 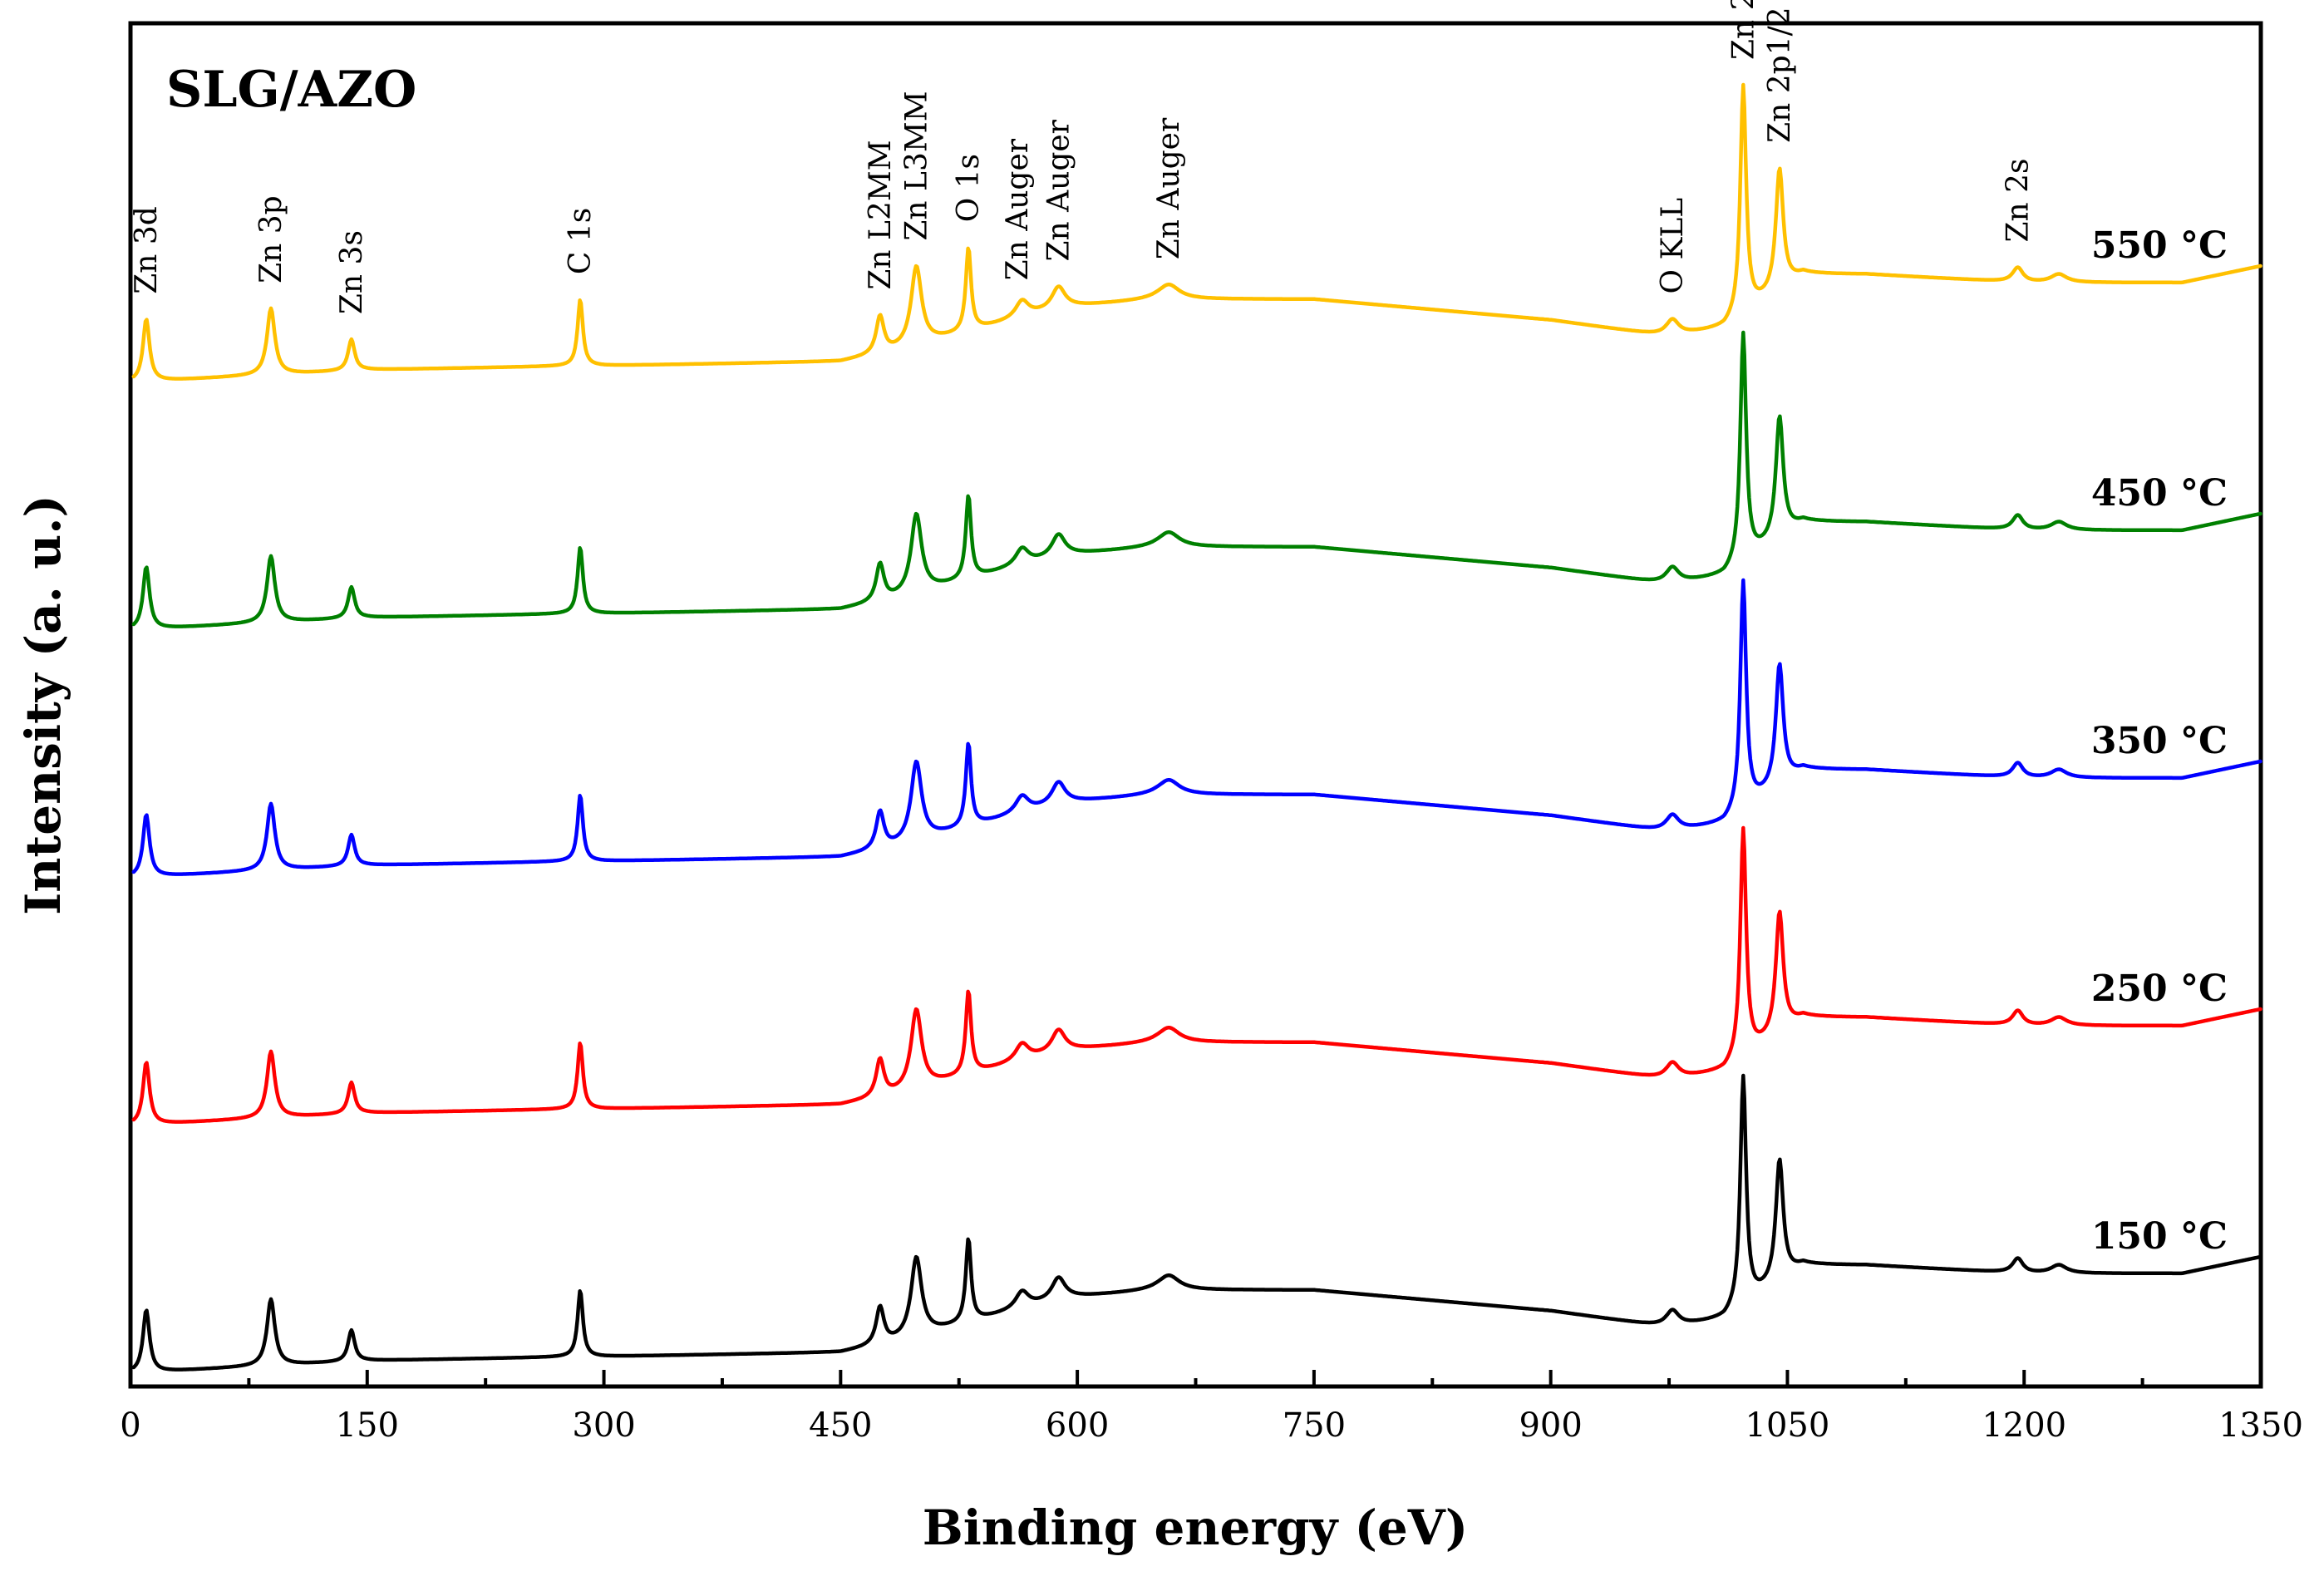 What do you see at coordinates (1077, 1425) in the screenshot?
I see `x-tick-label: 600` at bounding box center [1077, 1425].